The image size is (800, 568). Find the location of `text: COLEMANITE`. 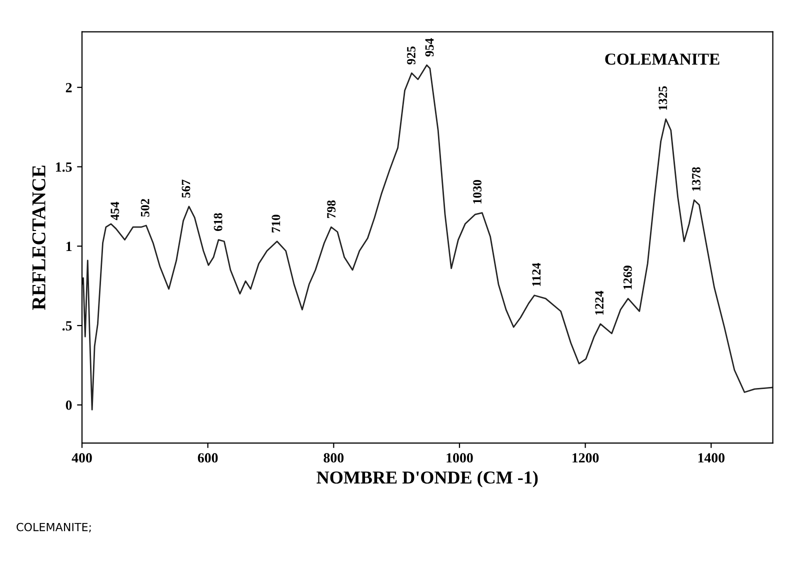

text: COLEMANITE is located at coordinates (662, 59).